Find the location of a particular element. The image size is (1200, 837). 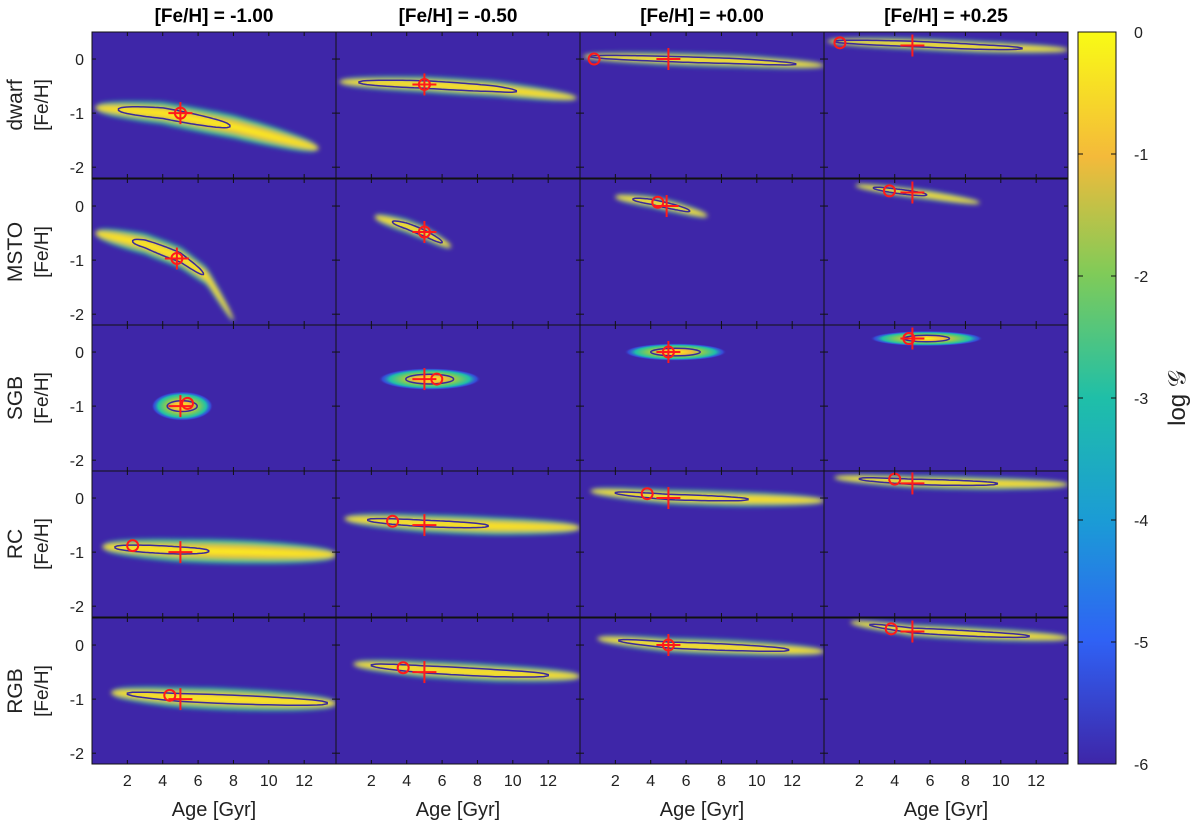

row-label: RC is located at coordinates (15, 544).